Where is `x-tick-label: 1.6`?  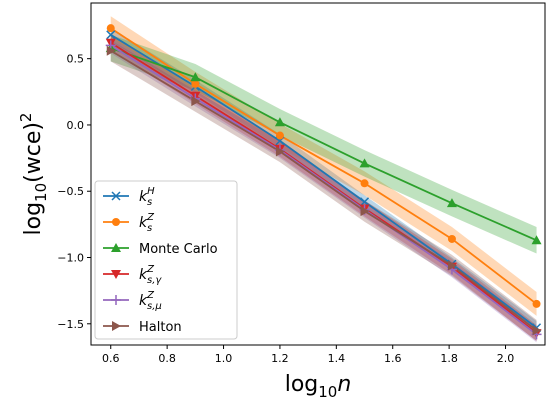 x-tick-label: 1.6 is located at coordinates (393, 358).